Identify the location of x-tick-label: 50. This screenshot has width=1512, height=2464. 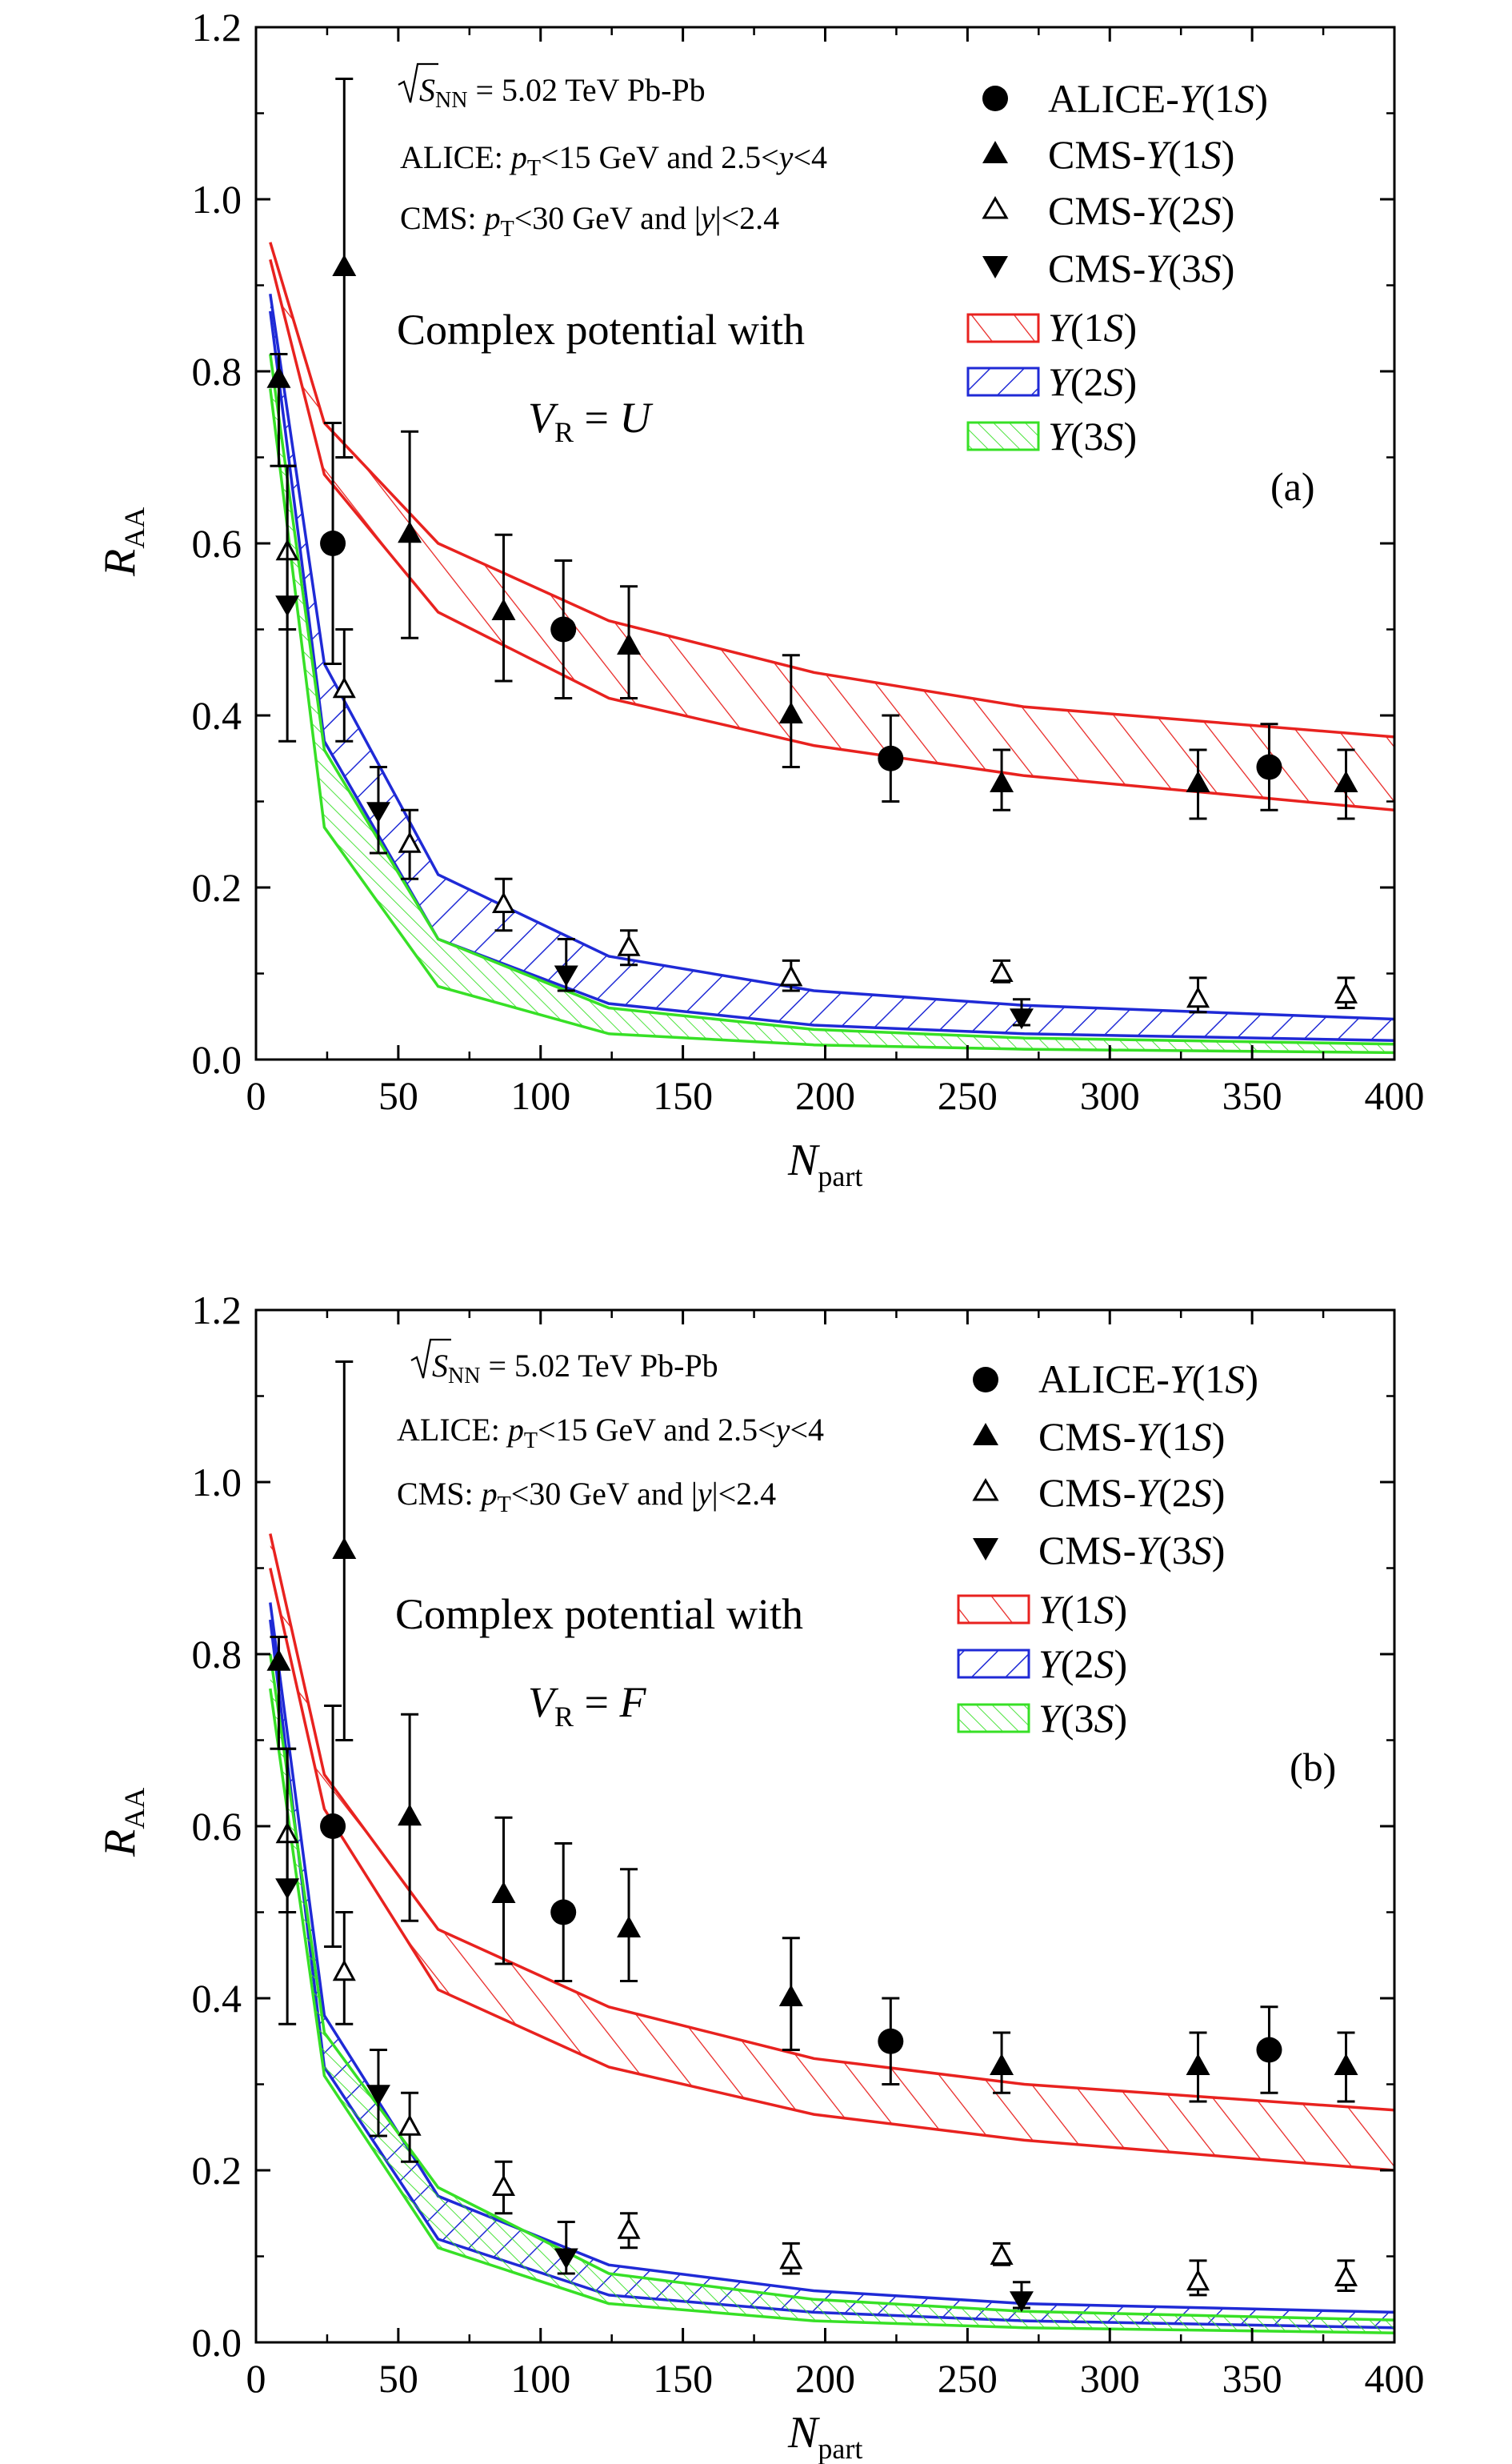
(398, 1095).